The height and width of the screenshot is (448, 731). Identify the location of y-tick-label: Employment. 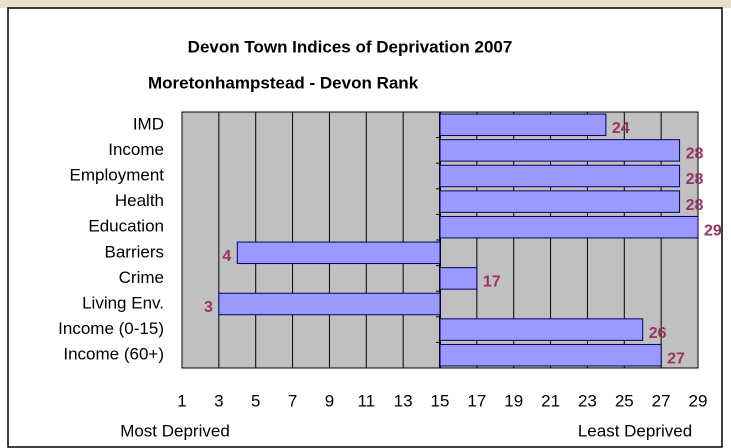
(117, 174).